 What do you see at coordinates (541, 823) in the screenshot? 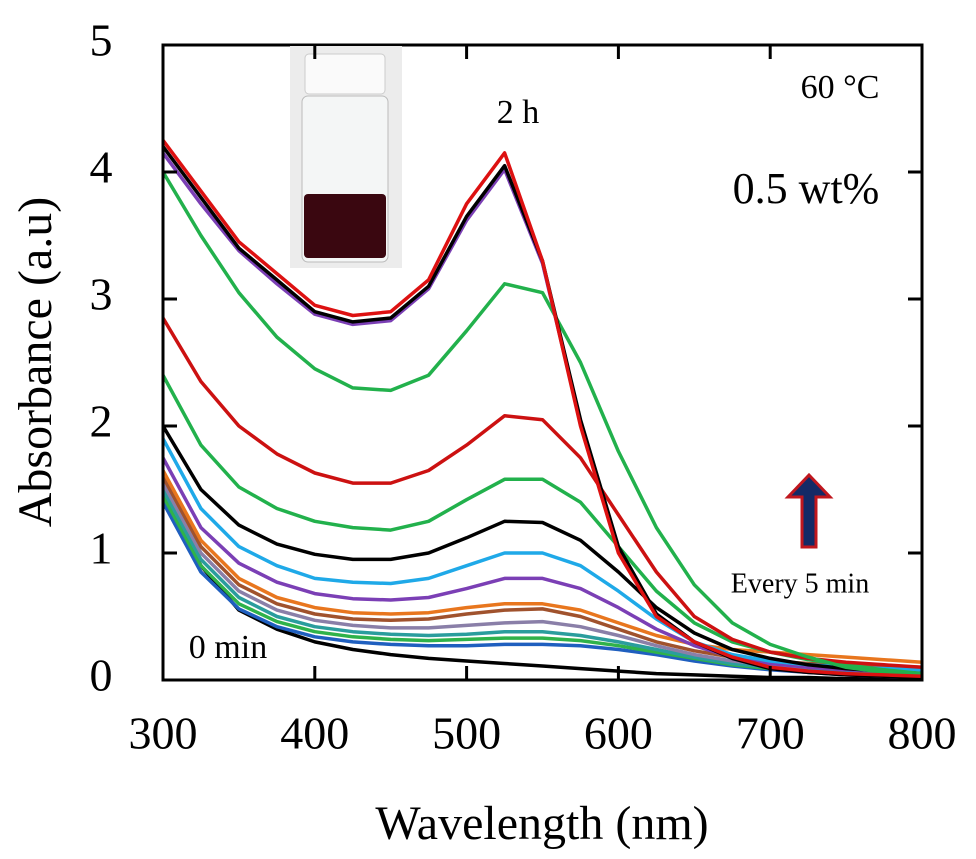
I see `x-axis-title: Wavelength (nm)` at bounding box center [541, 823].